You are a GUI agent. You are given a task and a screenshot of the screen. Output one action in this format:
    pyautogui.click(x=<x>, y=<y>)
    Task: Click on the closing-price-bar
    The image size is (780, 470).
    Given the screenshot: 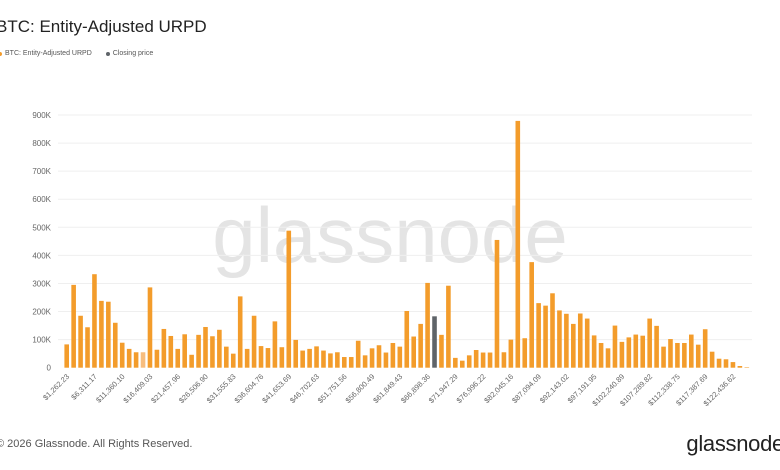 What is the action you would take?
    pyautogui.click(x=434, y=342)
    